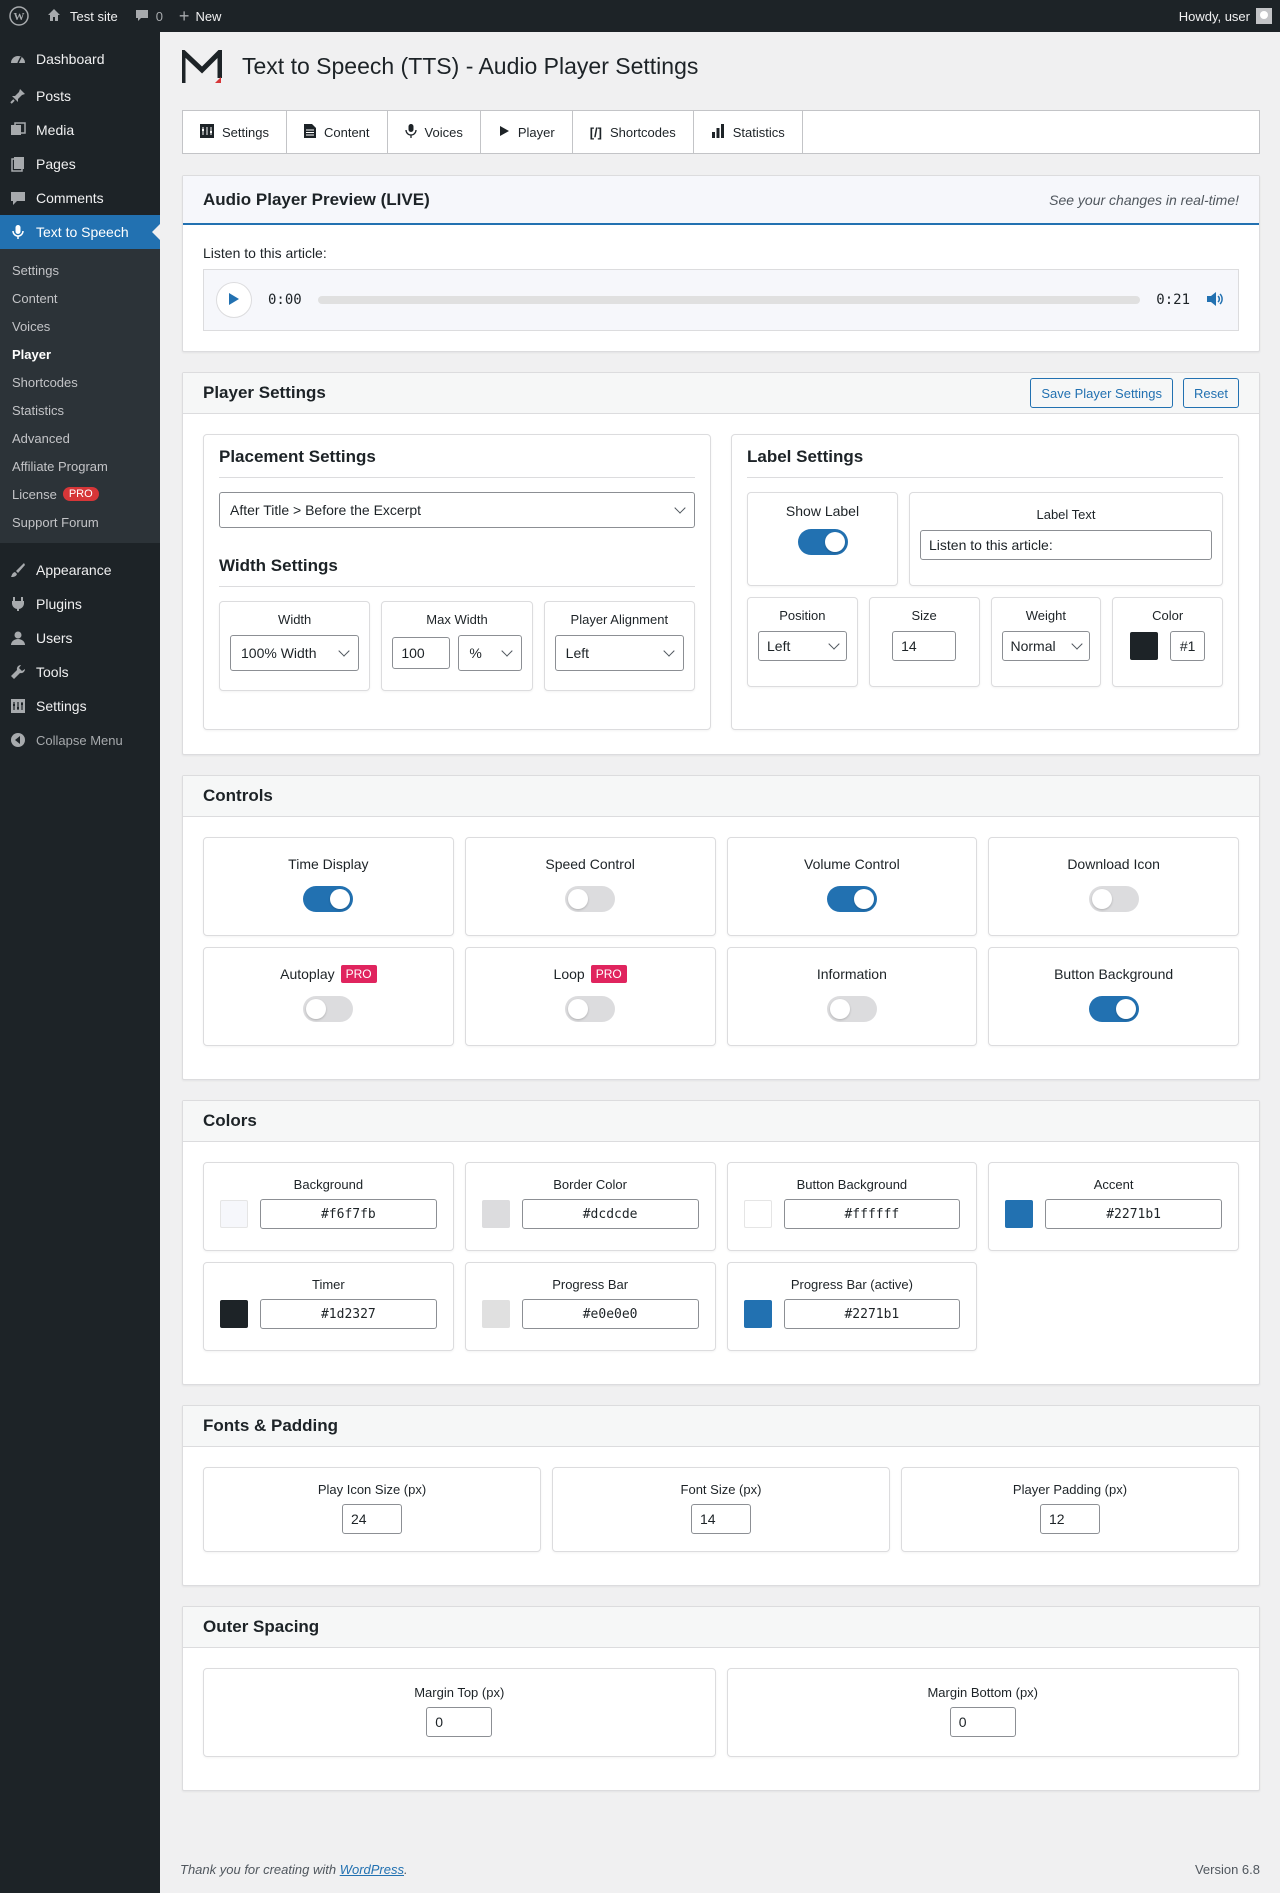 The image size is (1280, 1893). I want to click on information-toggle, so click(851, 1009).